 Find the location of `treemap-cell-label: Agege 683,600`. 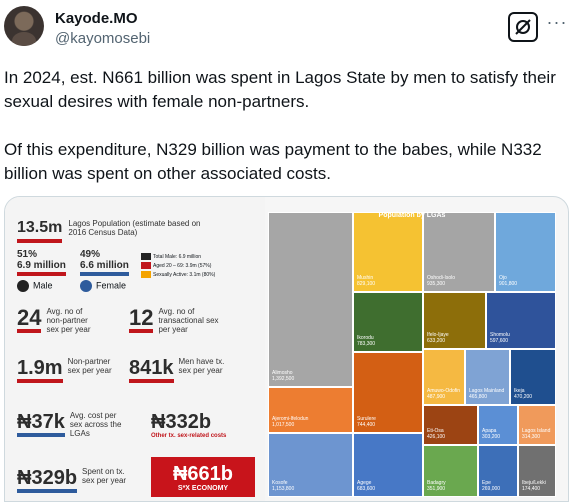

treemap-cell-label: Agege 683,600 is located at coordinates (366, 486).